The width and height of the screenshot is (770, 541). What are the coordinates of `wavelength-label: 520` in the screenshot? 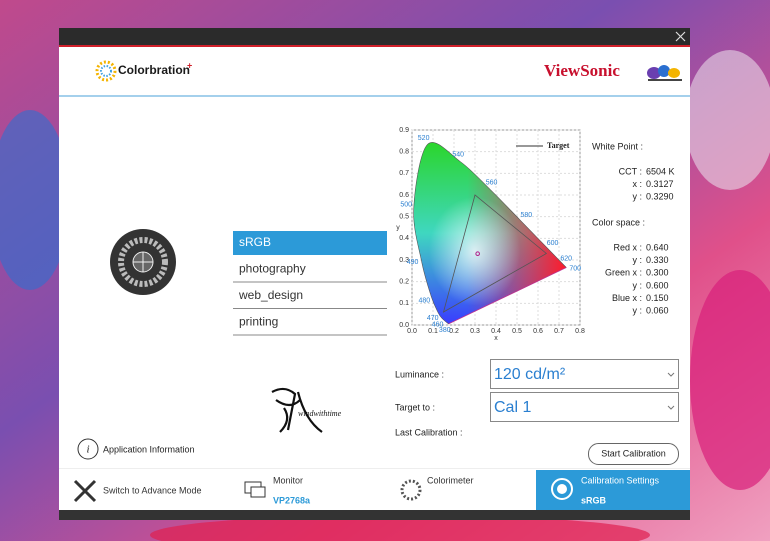 It's located at (424, 138).